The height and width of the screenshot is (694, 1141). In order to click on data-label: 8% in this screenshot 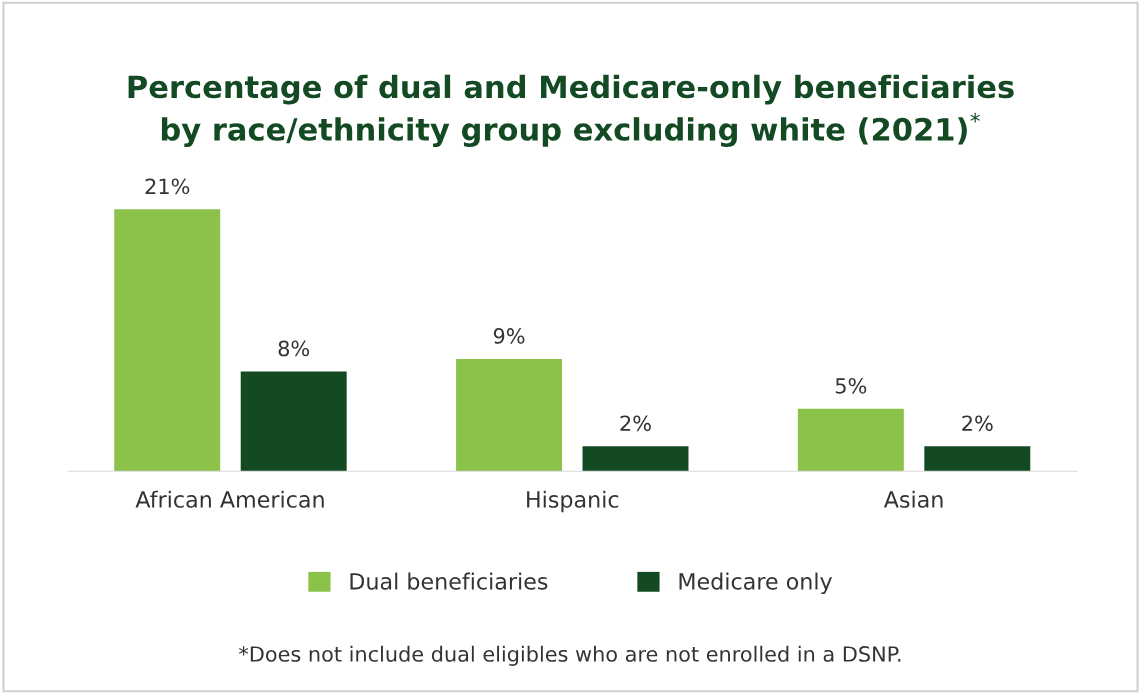, I will do `click(294, 348)`.